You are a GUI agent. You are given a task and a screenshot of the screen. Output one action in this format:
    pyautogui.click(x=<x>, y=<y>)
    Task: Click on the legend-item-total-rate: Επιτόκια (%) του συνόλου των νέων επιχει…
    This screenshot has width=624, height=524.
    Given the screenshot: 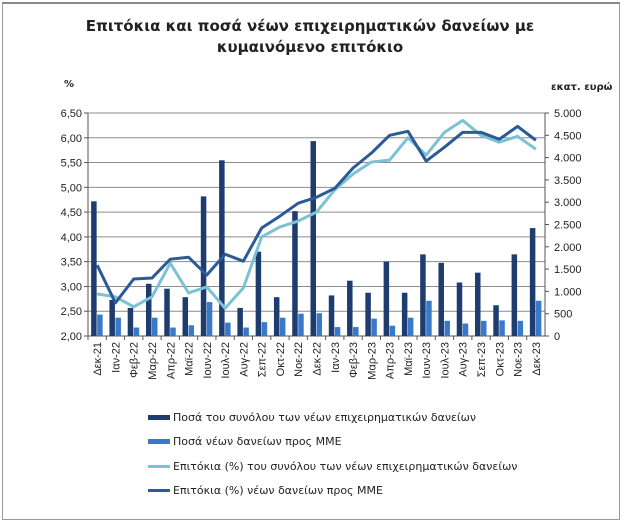 What is the action you would take?
    pyautogui.click(x=332, y=466)
    